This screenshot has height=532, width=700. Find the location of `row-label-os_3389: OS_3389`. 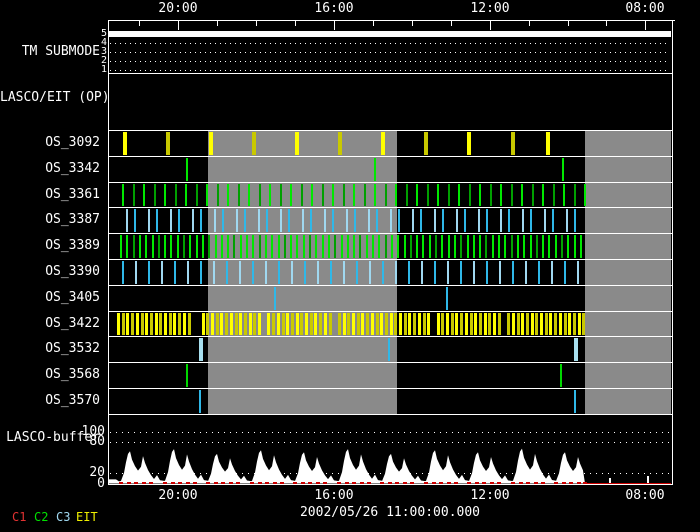

row-label-os_3389: OS_3389 is located at coordinates (72, 245).